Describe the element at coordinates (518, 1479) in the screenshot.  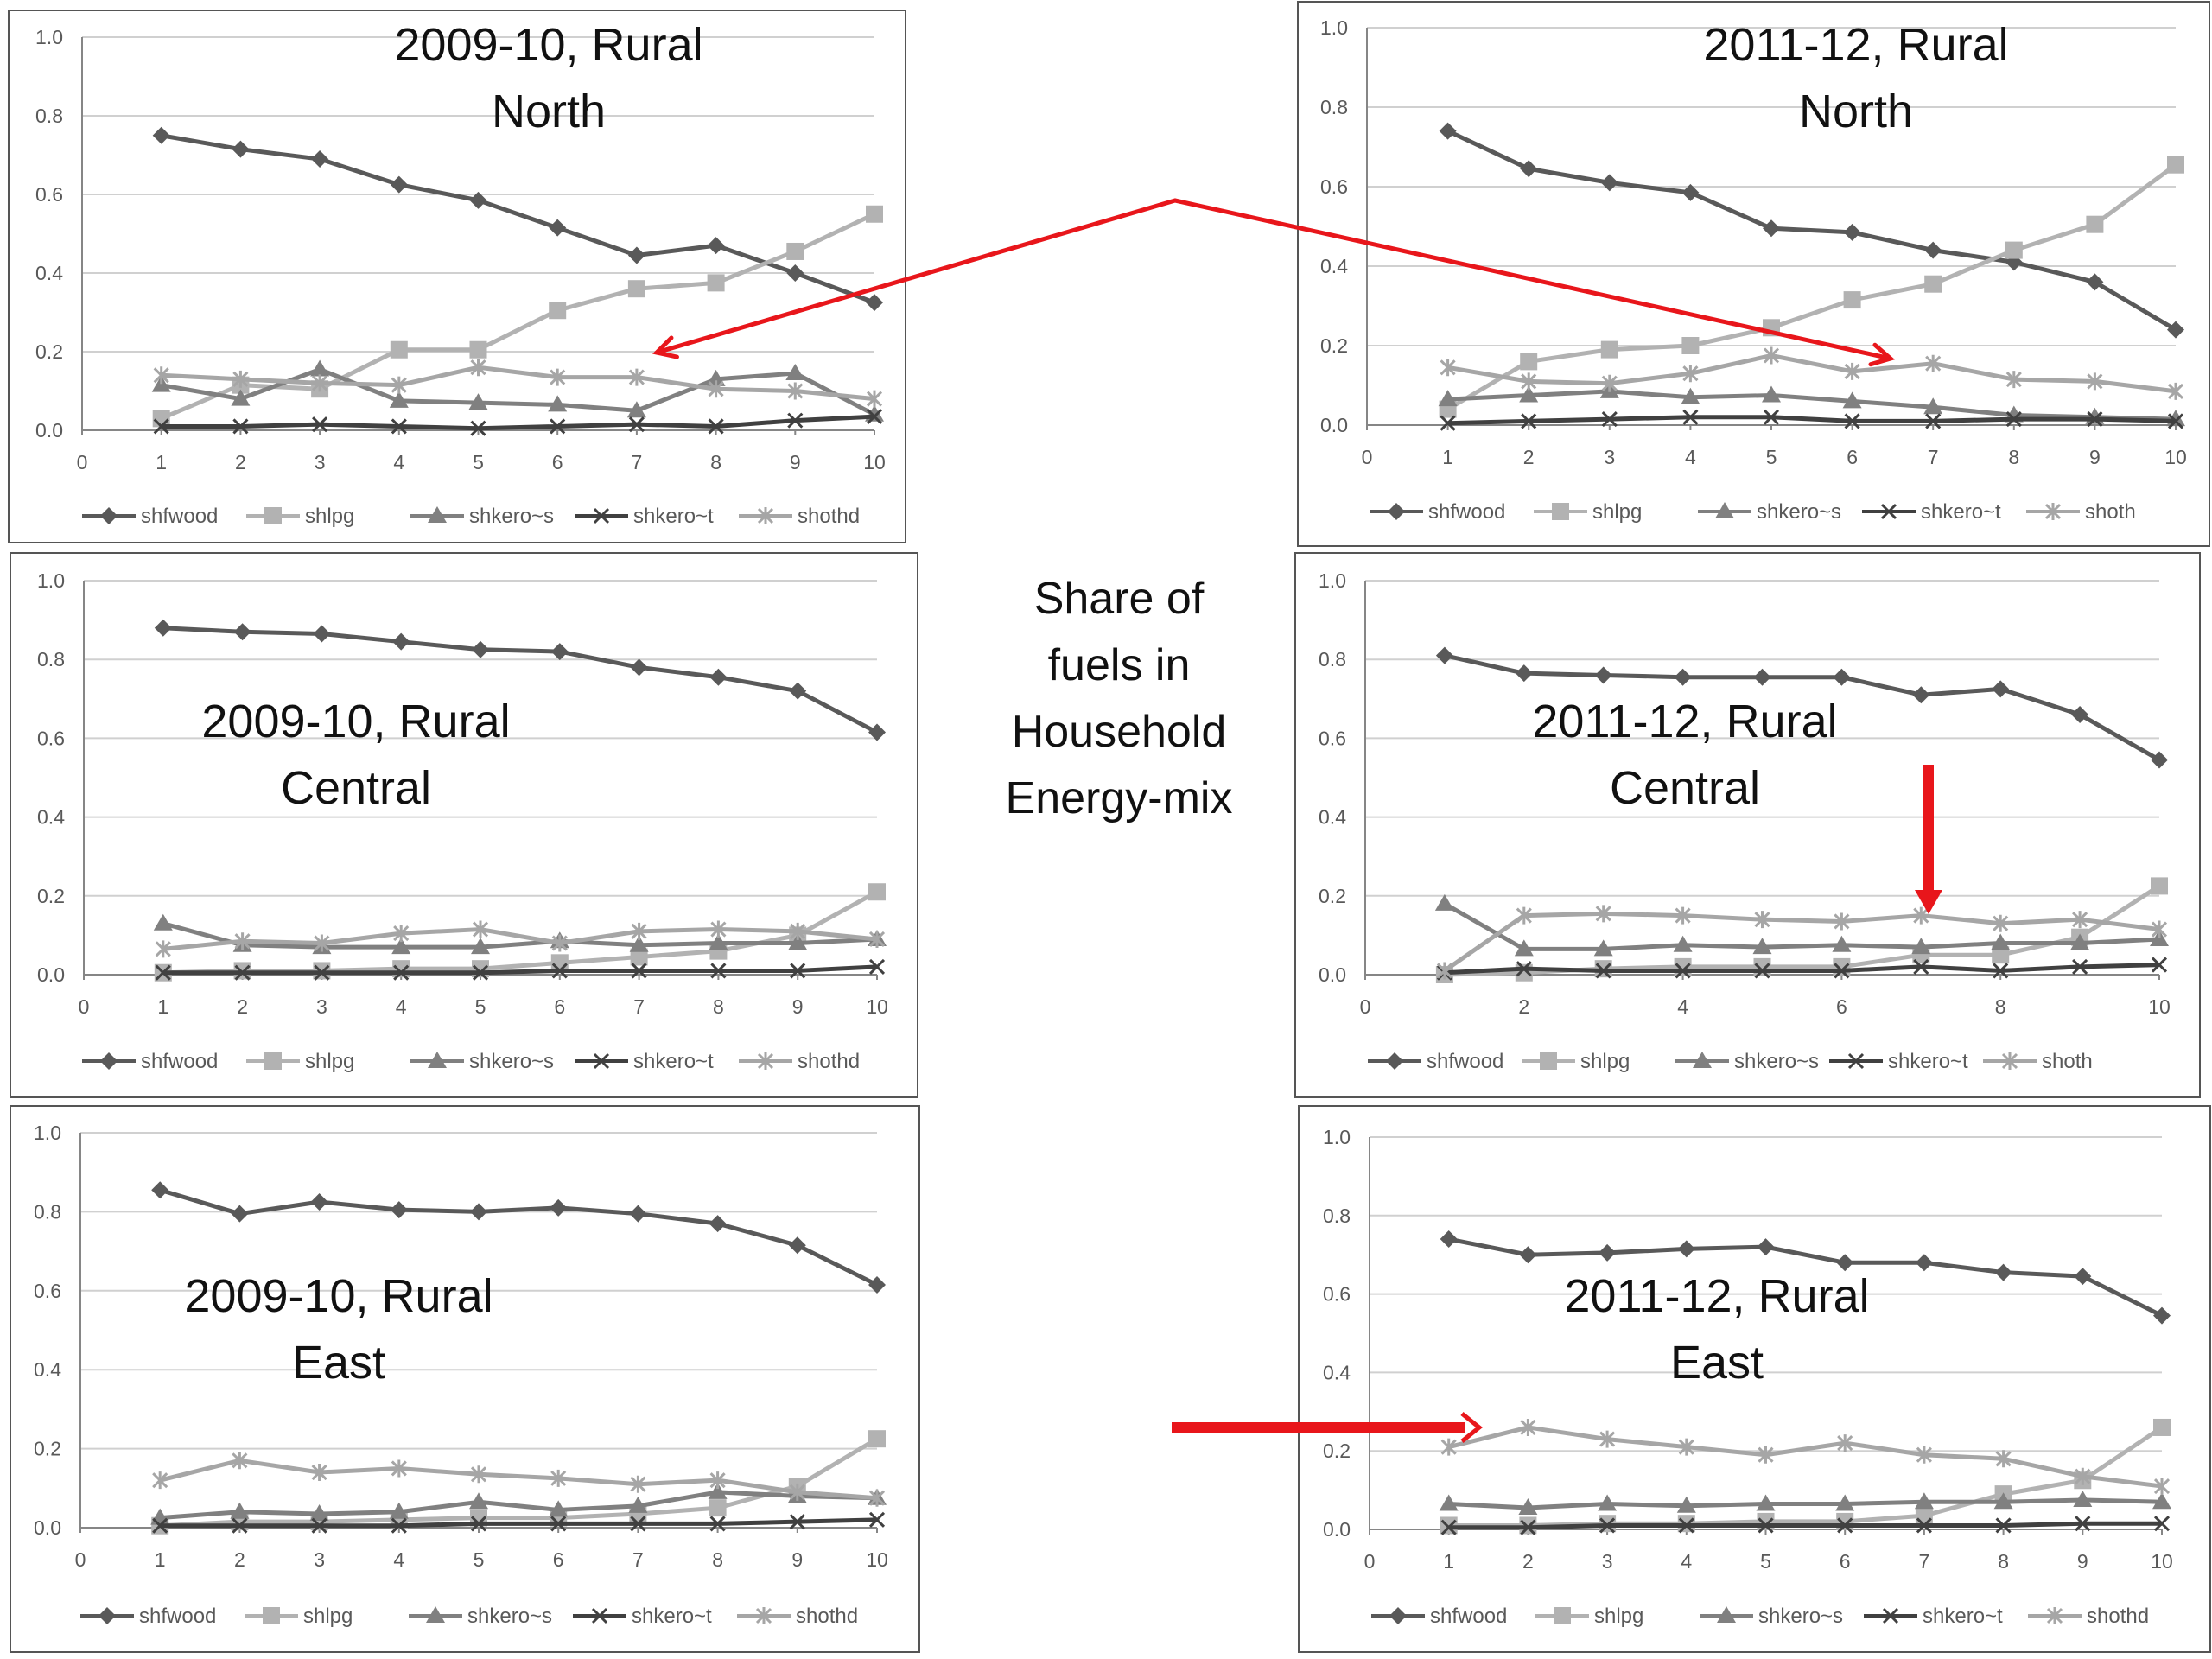
I see `series-line-shothd` at that location.